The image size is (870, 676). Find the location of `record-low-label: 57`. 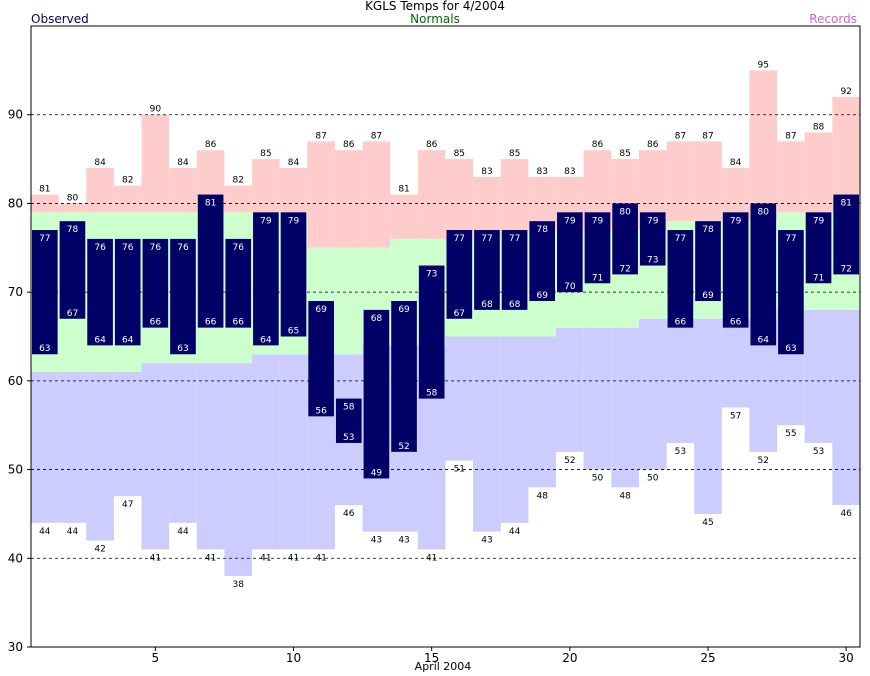

record-low-label: 57 is located at coordinates (735, 416).